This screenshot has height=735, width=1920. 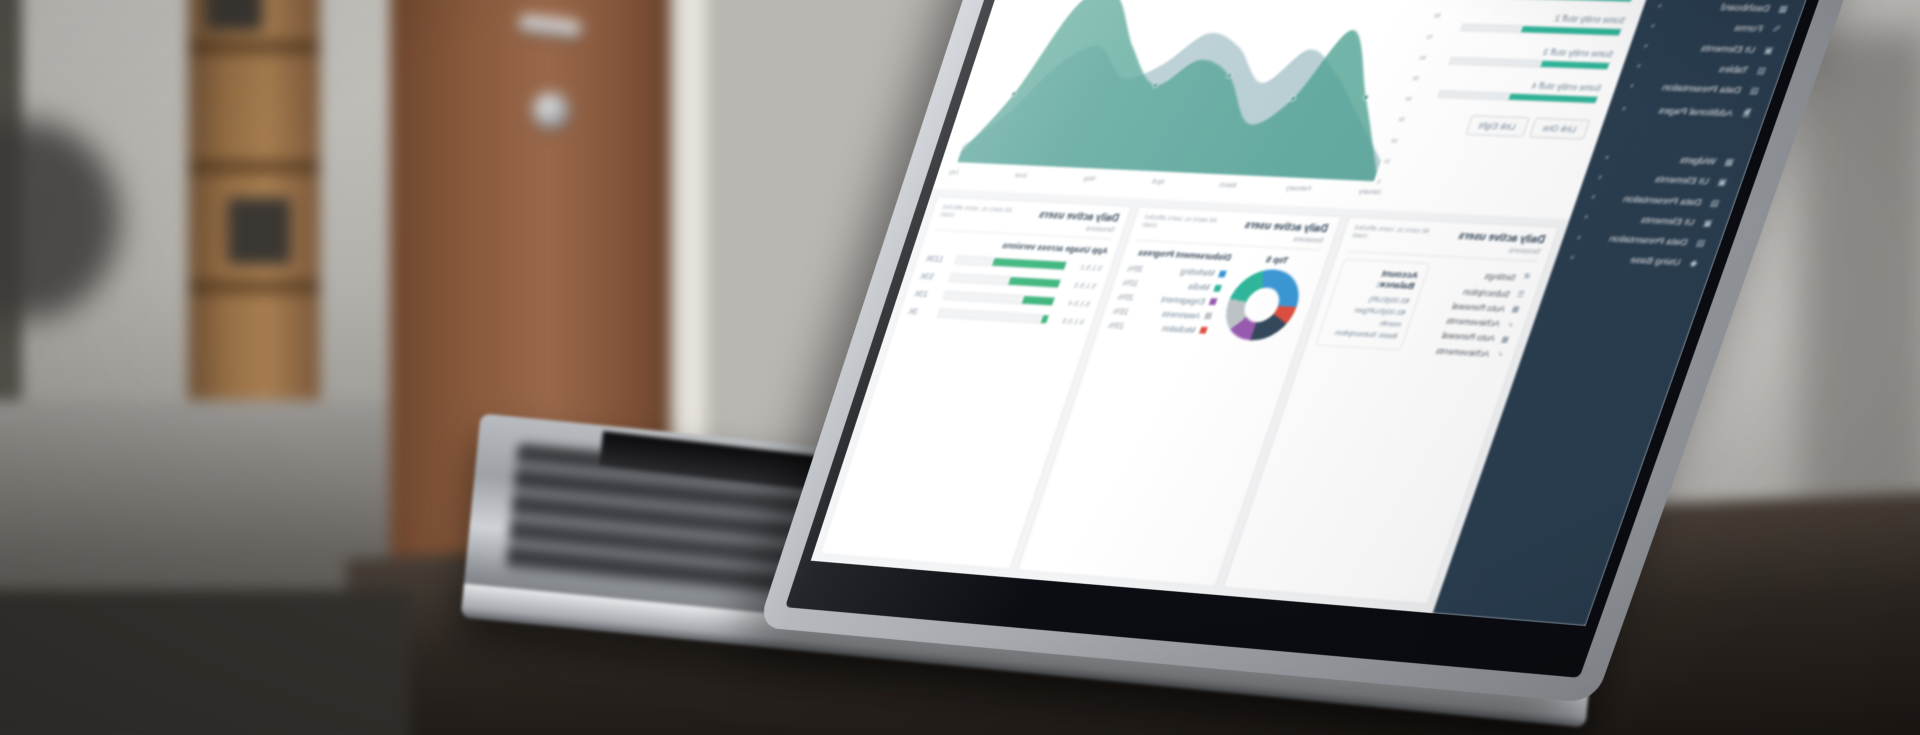 What do you see at coordinates (1748, 29) in the screenshot?
I see `sidebar-item-label: Forms` at bounding box center [1748, 29].